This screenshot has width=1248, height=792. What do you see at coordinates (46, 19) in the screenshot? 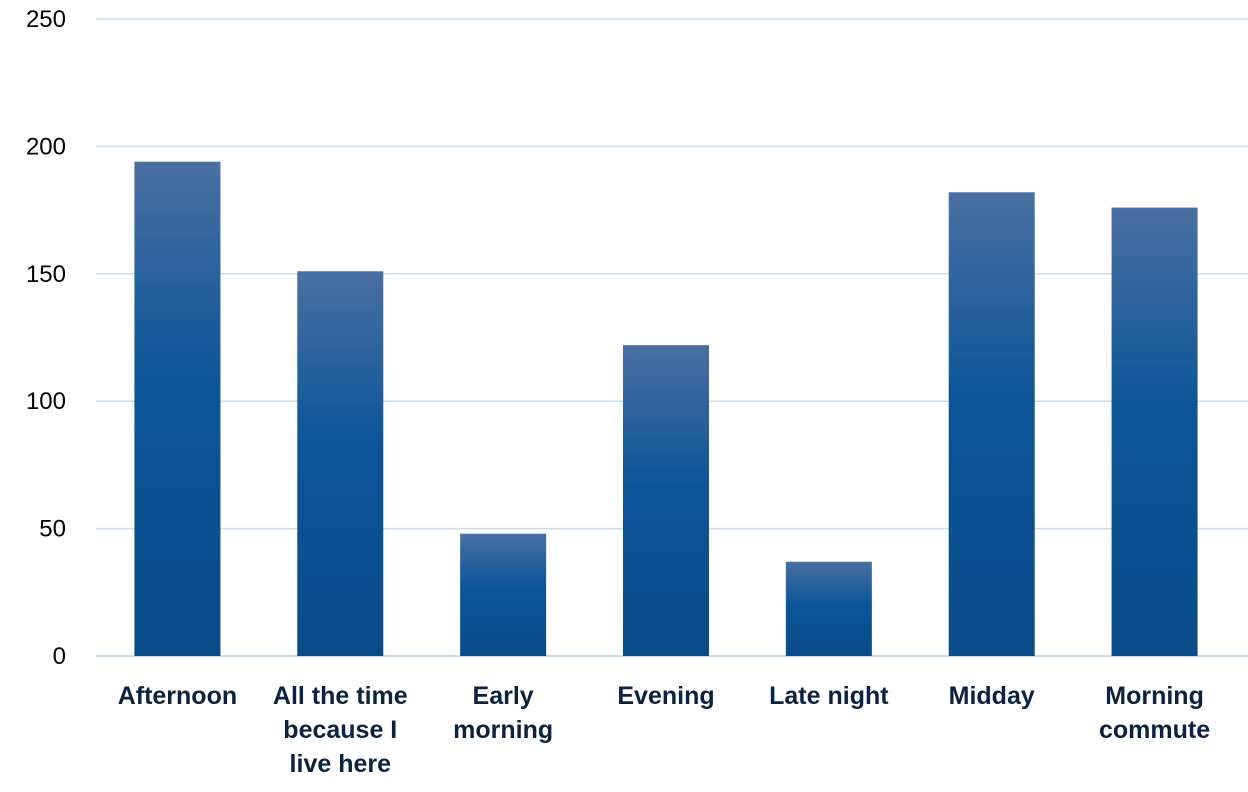
I see `y-tick-label: 250` at bounding box center [46, 19].